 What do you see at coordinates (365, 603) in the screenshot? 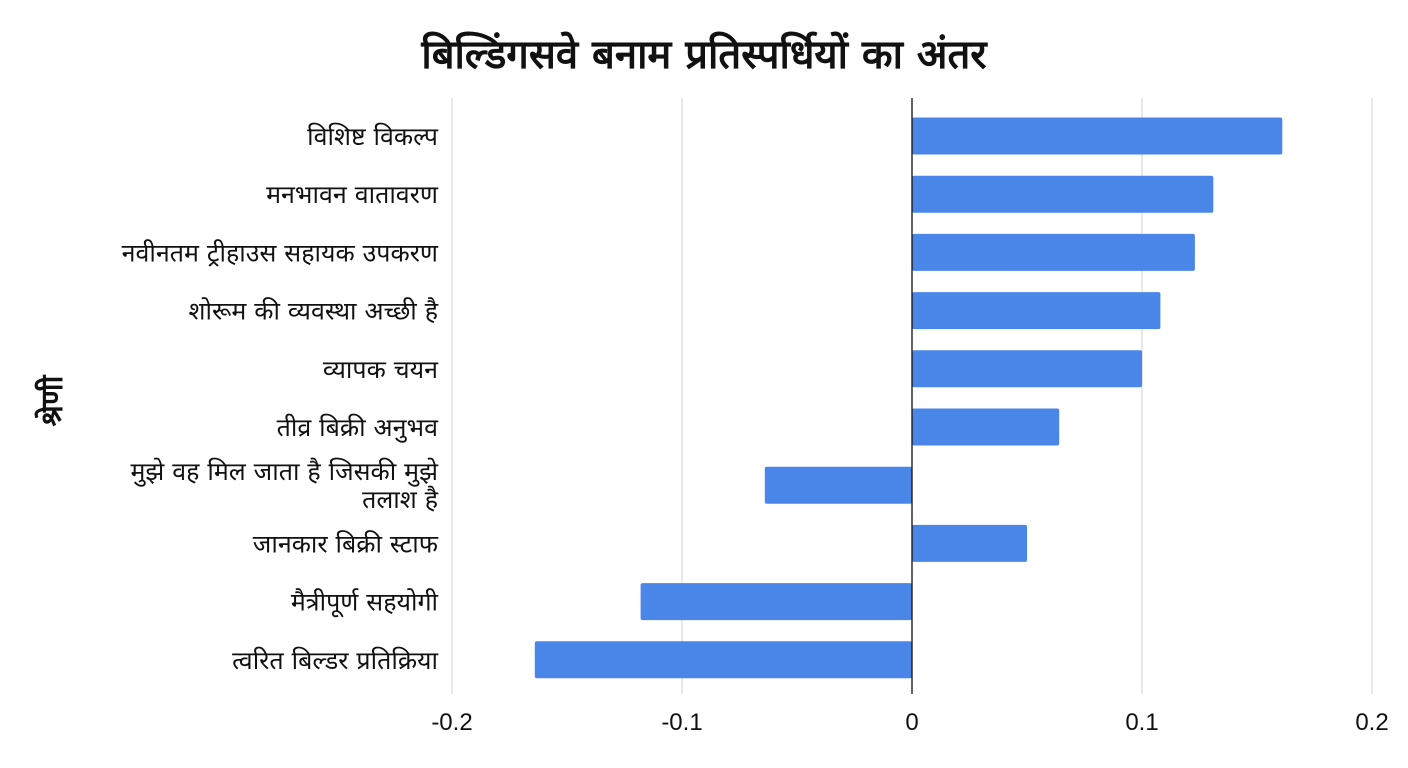
I see `category-label: मैत्रीपूर्ण सहयोगी` at bounding box center [365, 603].